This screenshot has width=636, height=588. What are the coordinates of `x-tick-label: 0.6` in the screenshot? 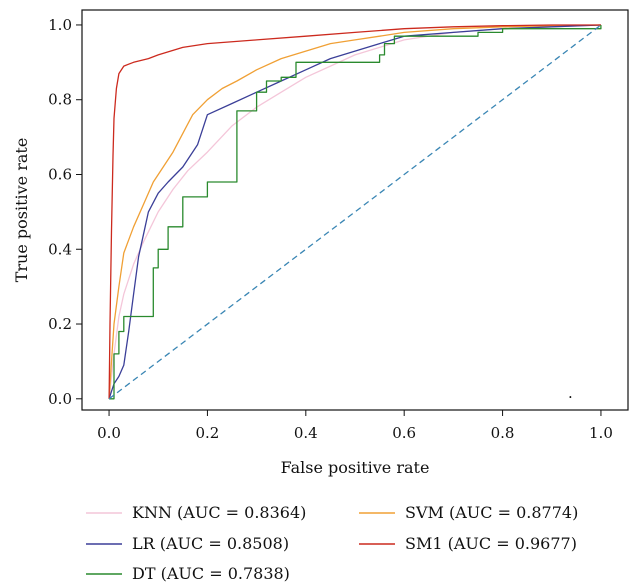 It's located at (404, 433).